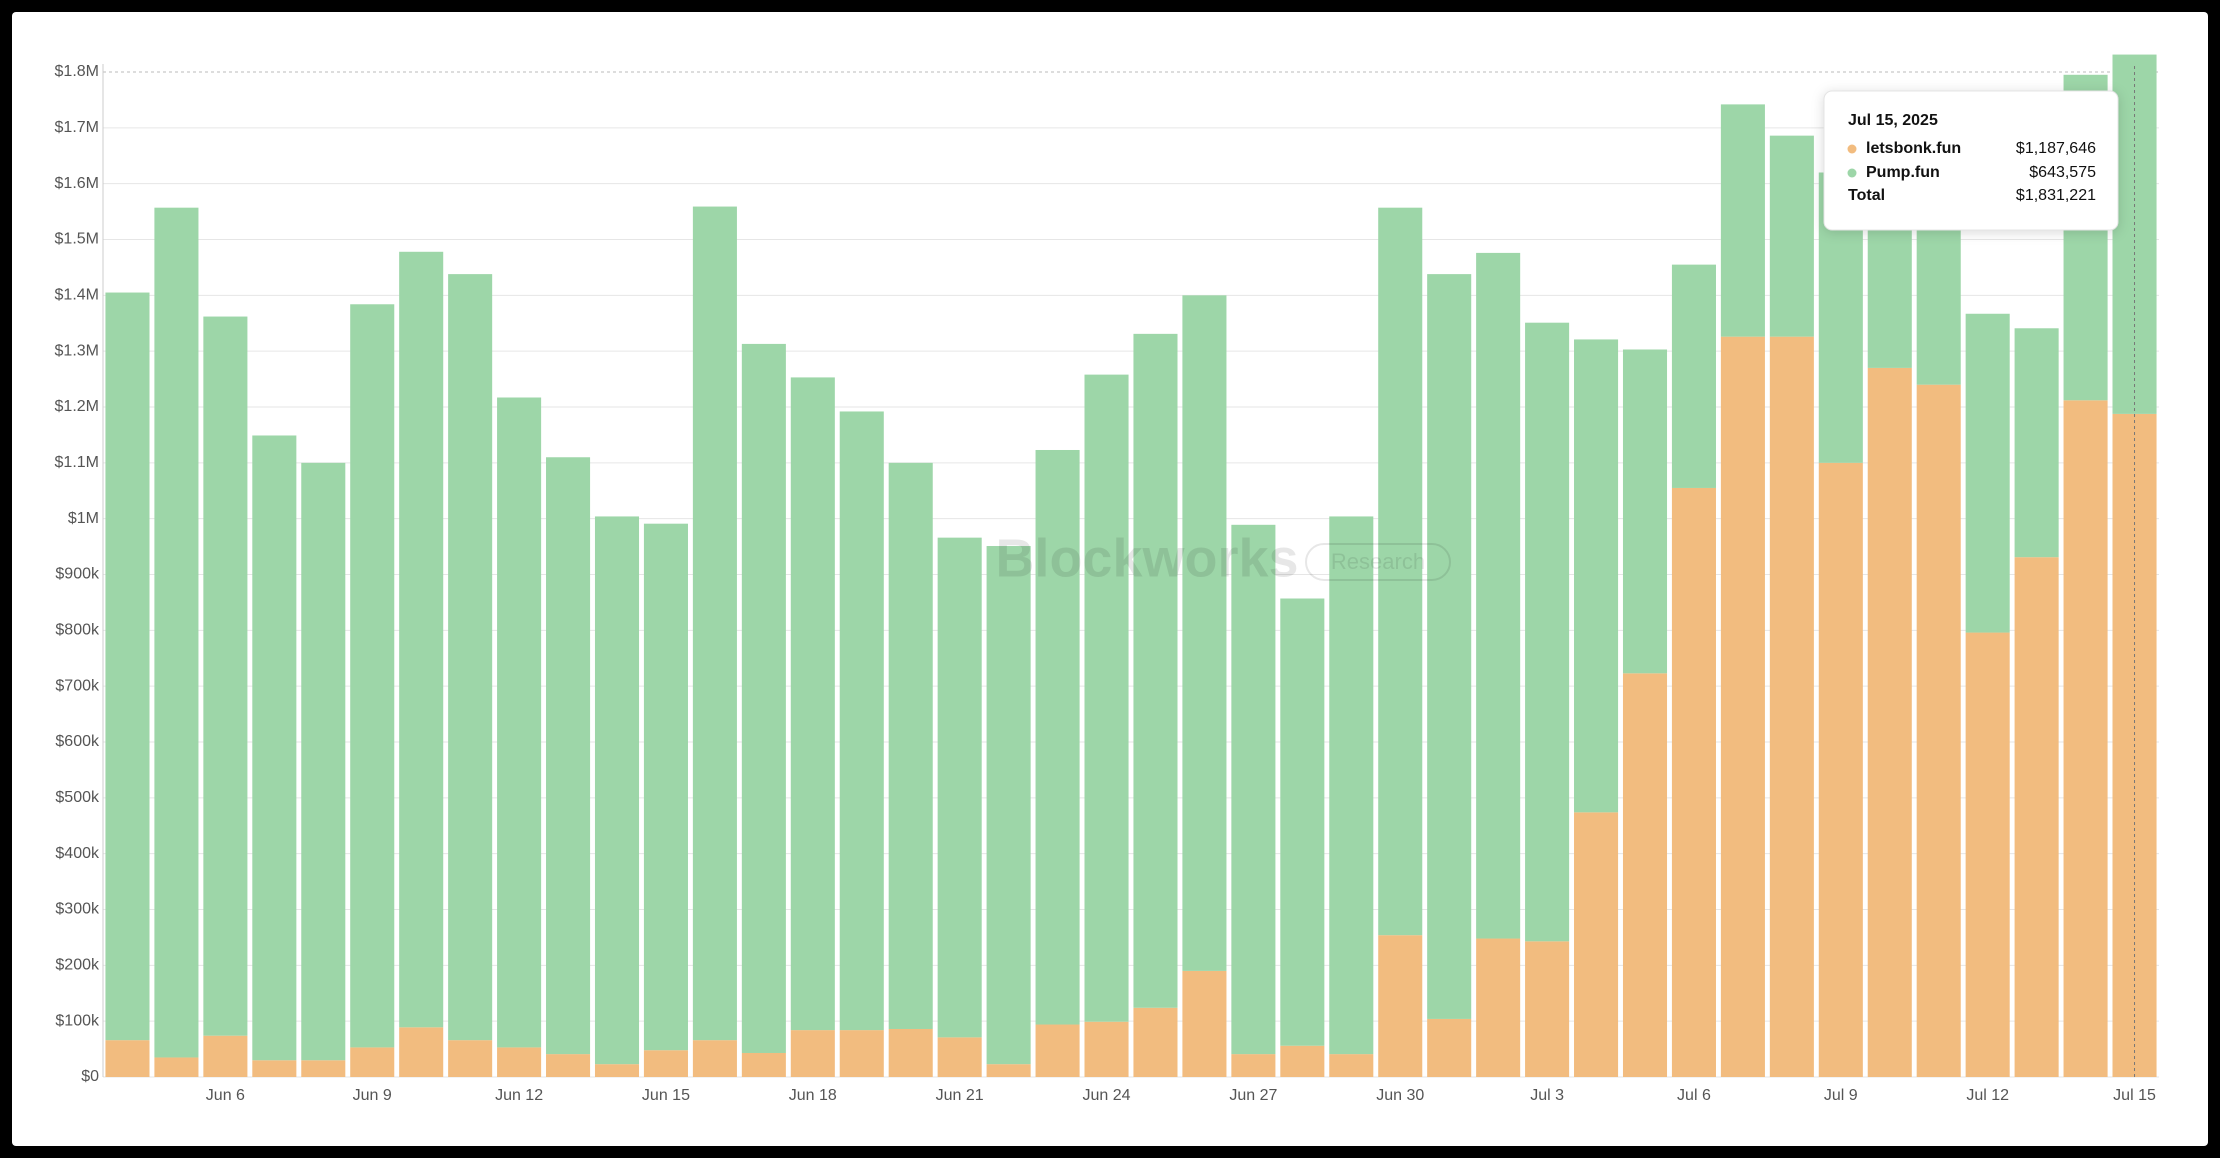  I want to click on watermark: Blockworks Research, so click(1223, 558).